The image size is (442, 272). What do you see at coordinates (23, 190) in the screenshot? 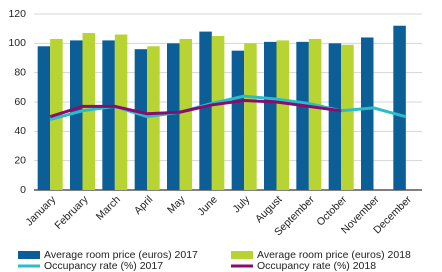
I see `y-tick-label: 0` at bounding box center [23, 190].